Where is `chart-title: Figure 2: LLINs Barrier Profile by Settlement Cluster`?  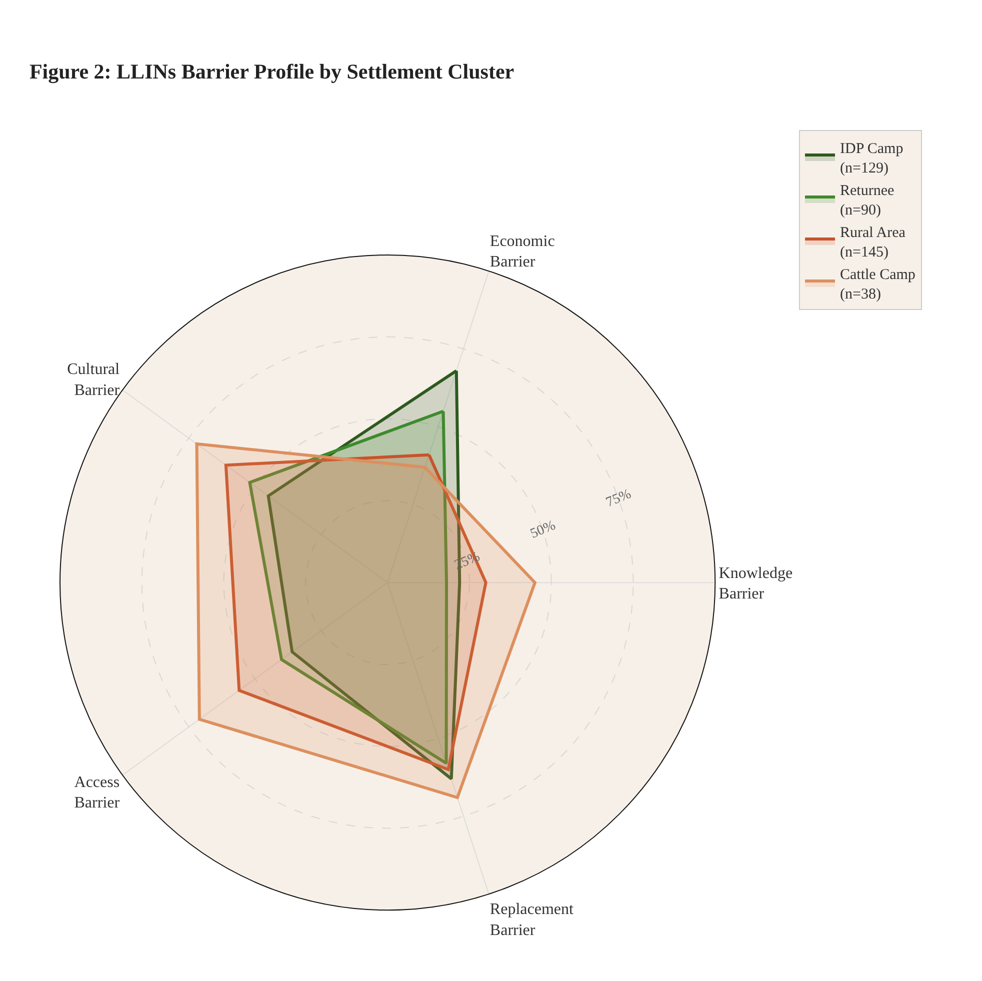
chart-title: Figure 2: LLINs Barrier Profile by Settlement Cluster is located at coordinates (271, 71).